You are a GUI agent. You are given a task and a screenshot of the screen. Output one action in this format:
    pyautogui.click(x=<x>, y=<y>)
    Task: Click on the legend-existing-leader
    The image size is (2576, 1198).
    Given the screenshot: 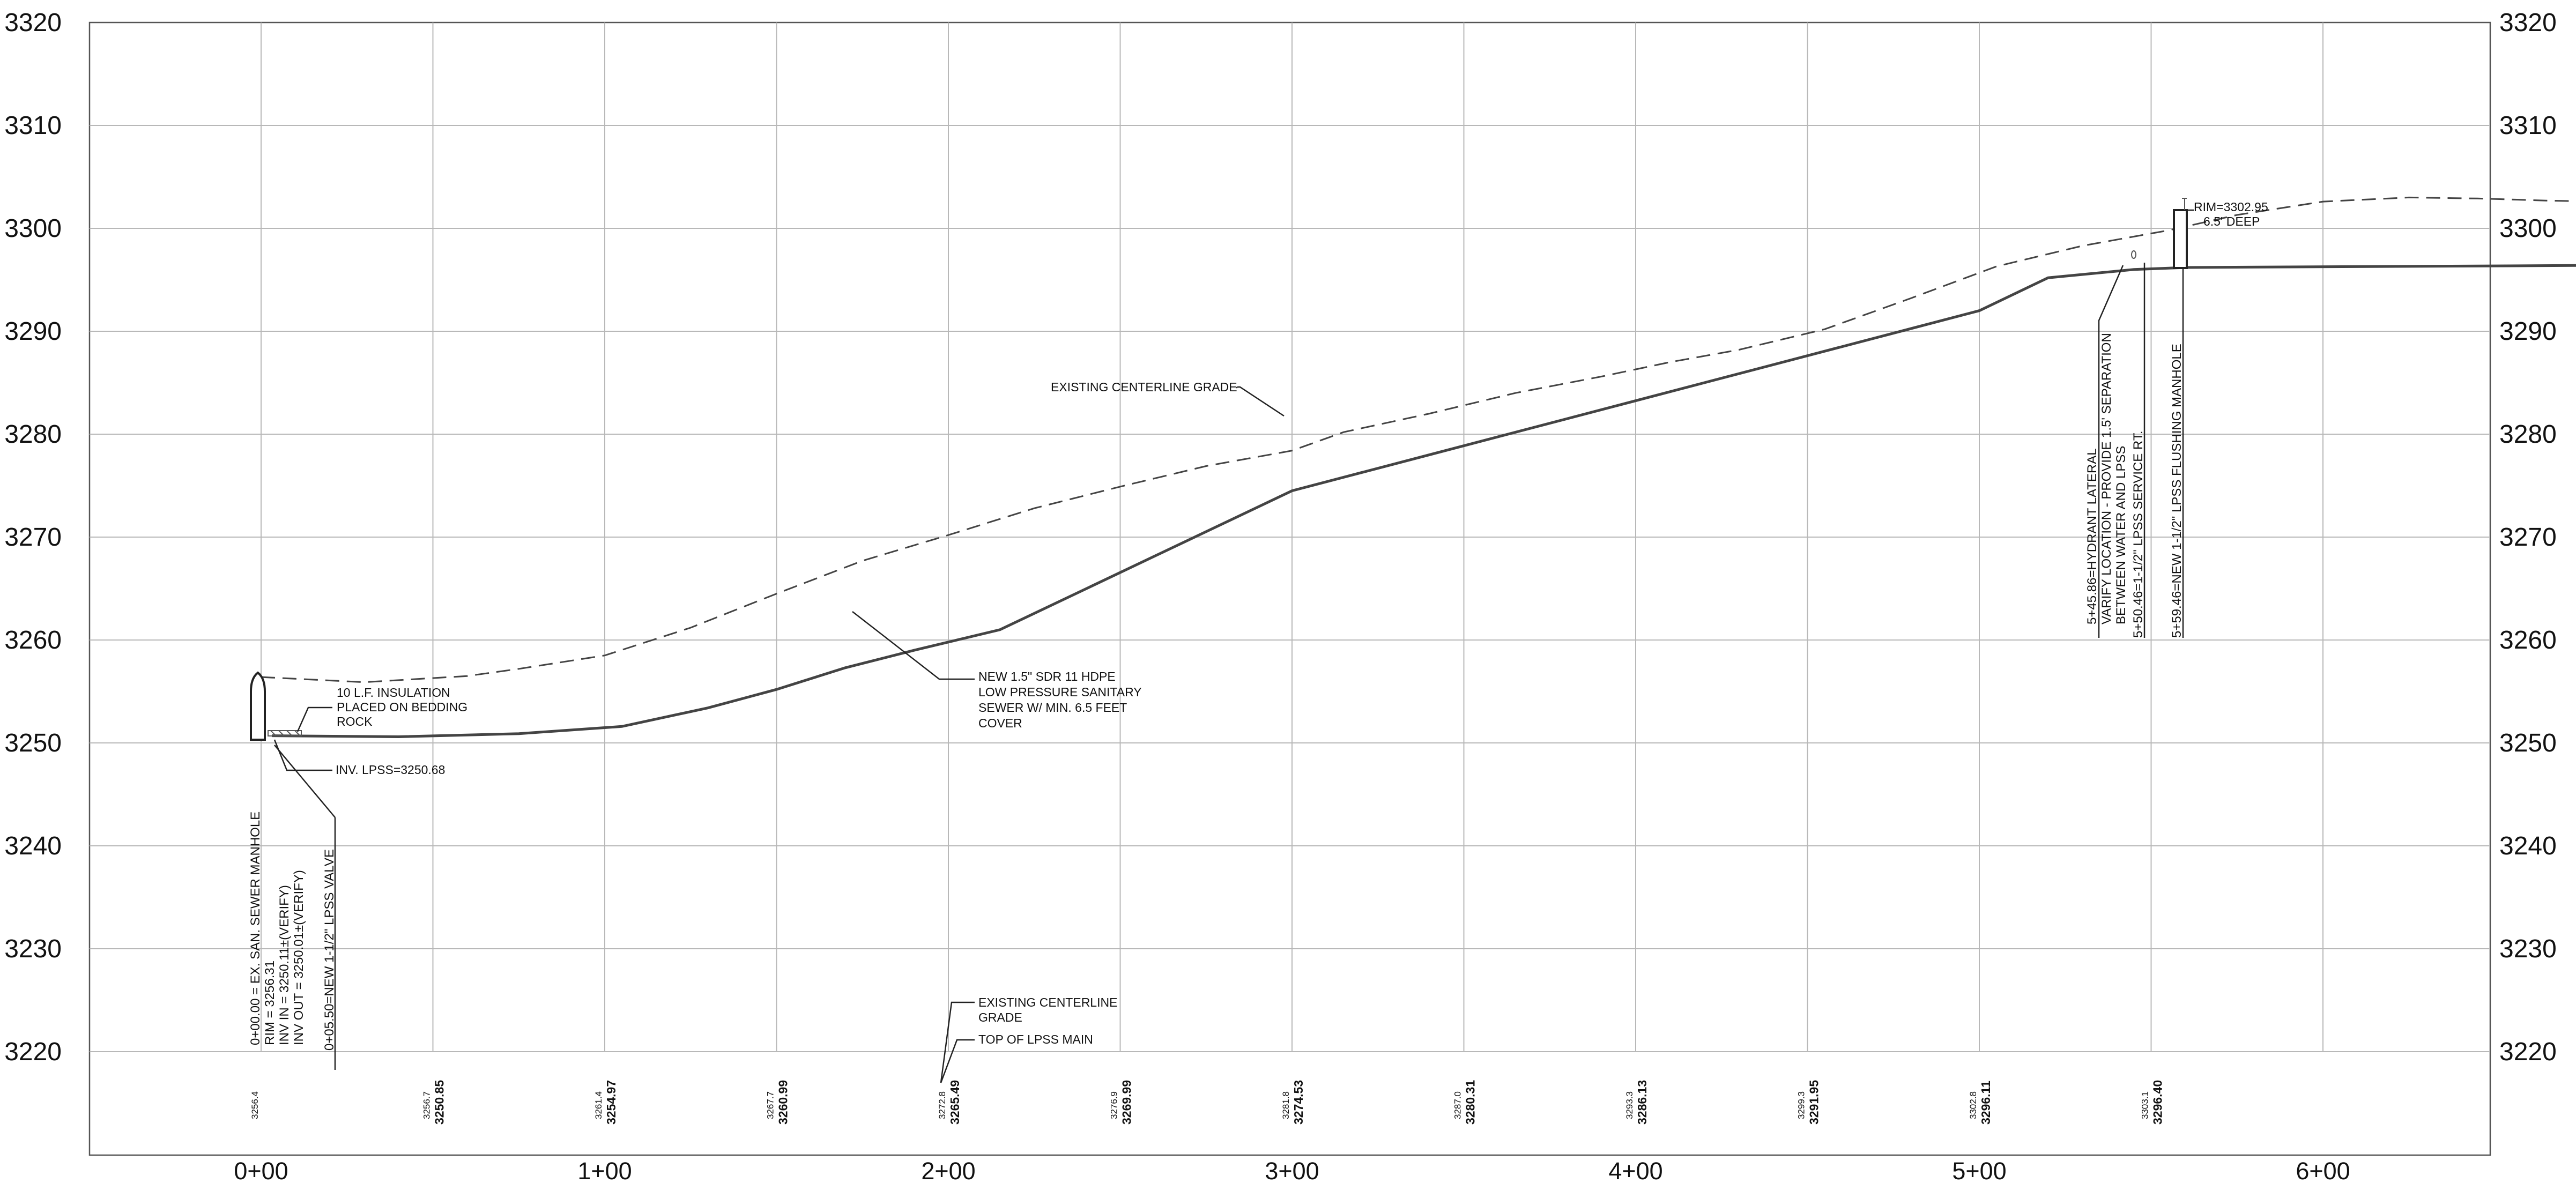 What is the action you would take?
    pyautogui.click(x=957, y=1042)
    